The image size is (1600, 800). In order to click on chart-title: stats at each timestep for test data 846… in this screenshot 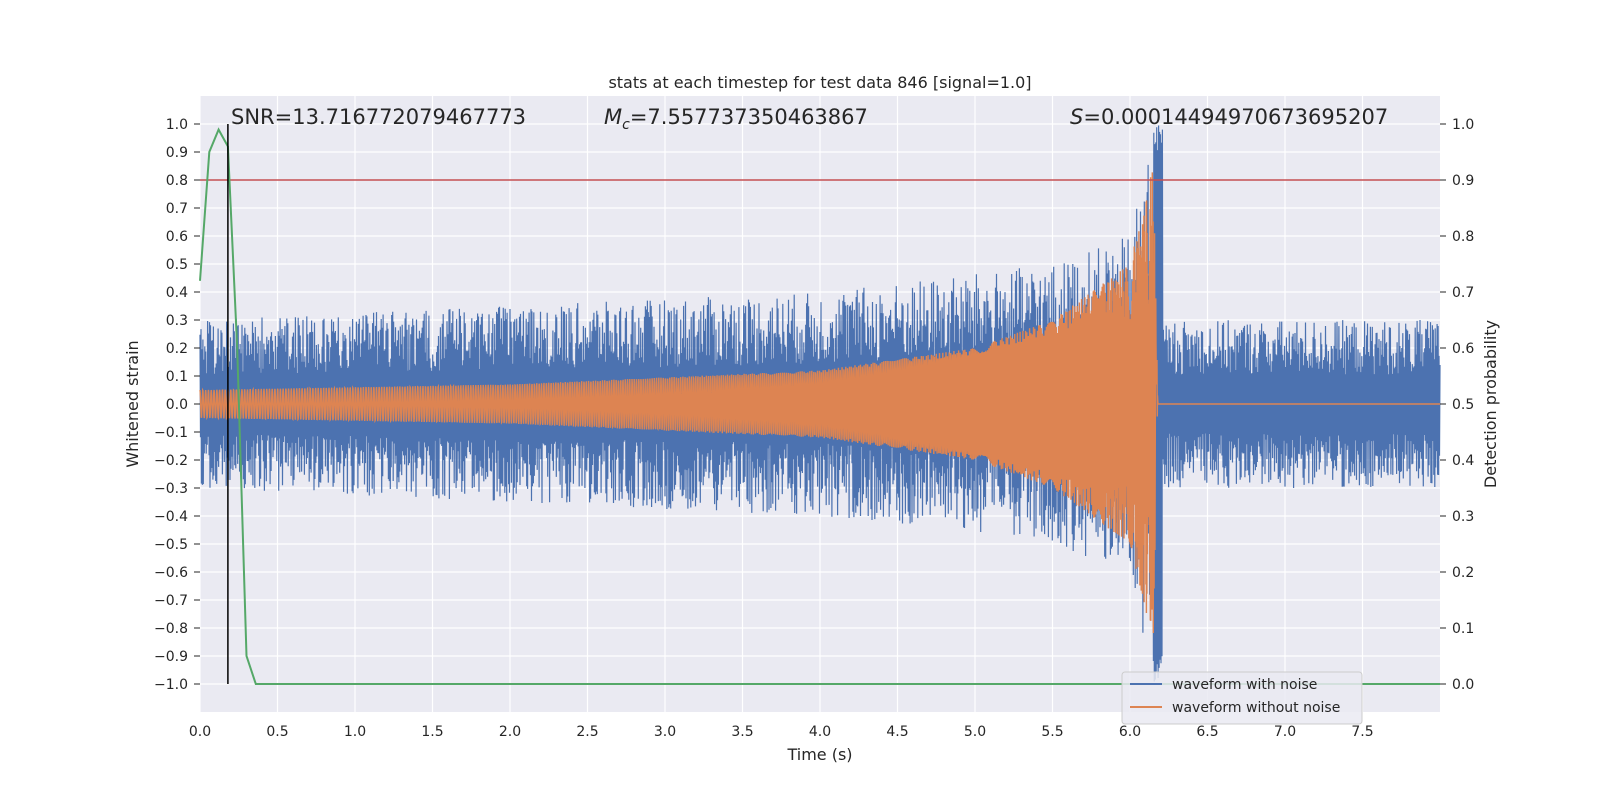, I will do `click(819, 82)`.